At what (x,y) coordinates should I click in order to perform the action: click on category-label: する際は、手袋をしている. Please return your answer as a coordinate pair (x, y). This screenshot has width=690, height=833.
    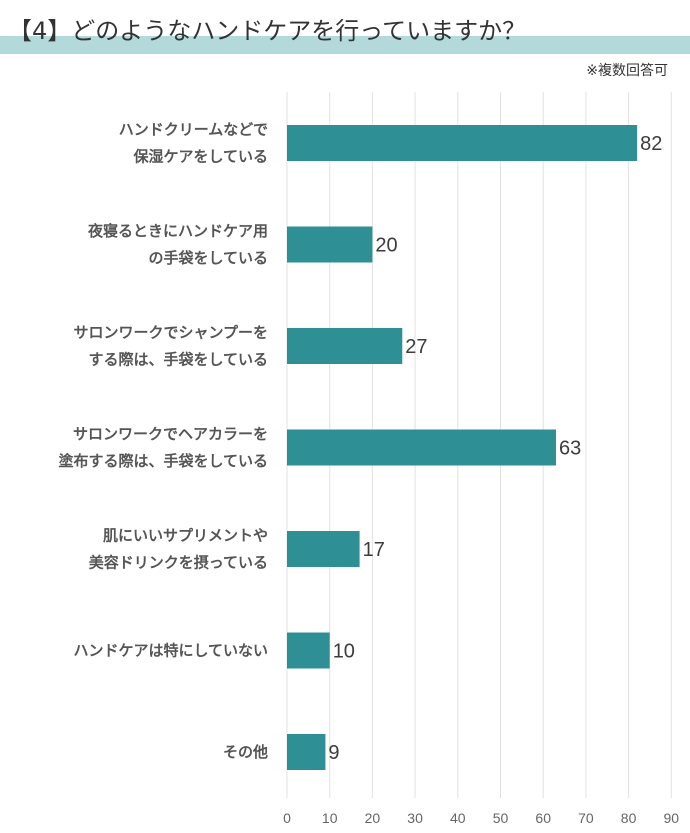
    Looking at the image, I should click on (178, 360).